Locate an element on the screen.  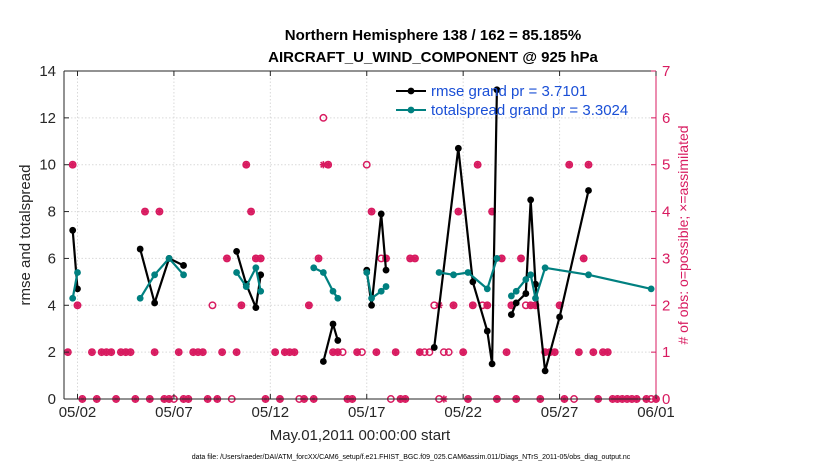
y-right-tick-label: 4 is located at coordinates (666, 212).